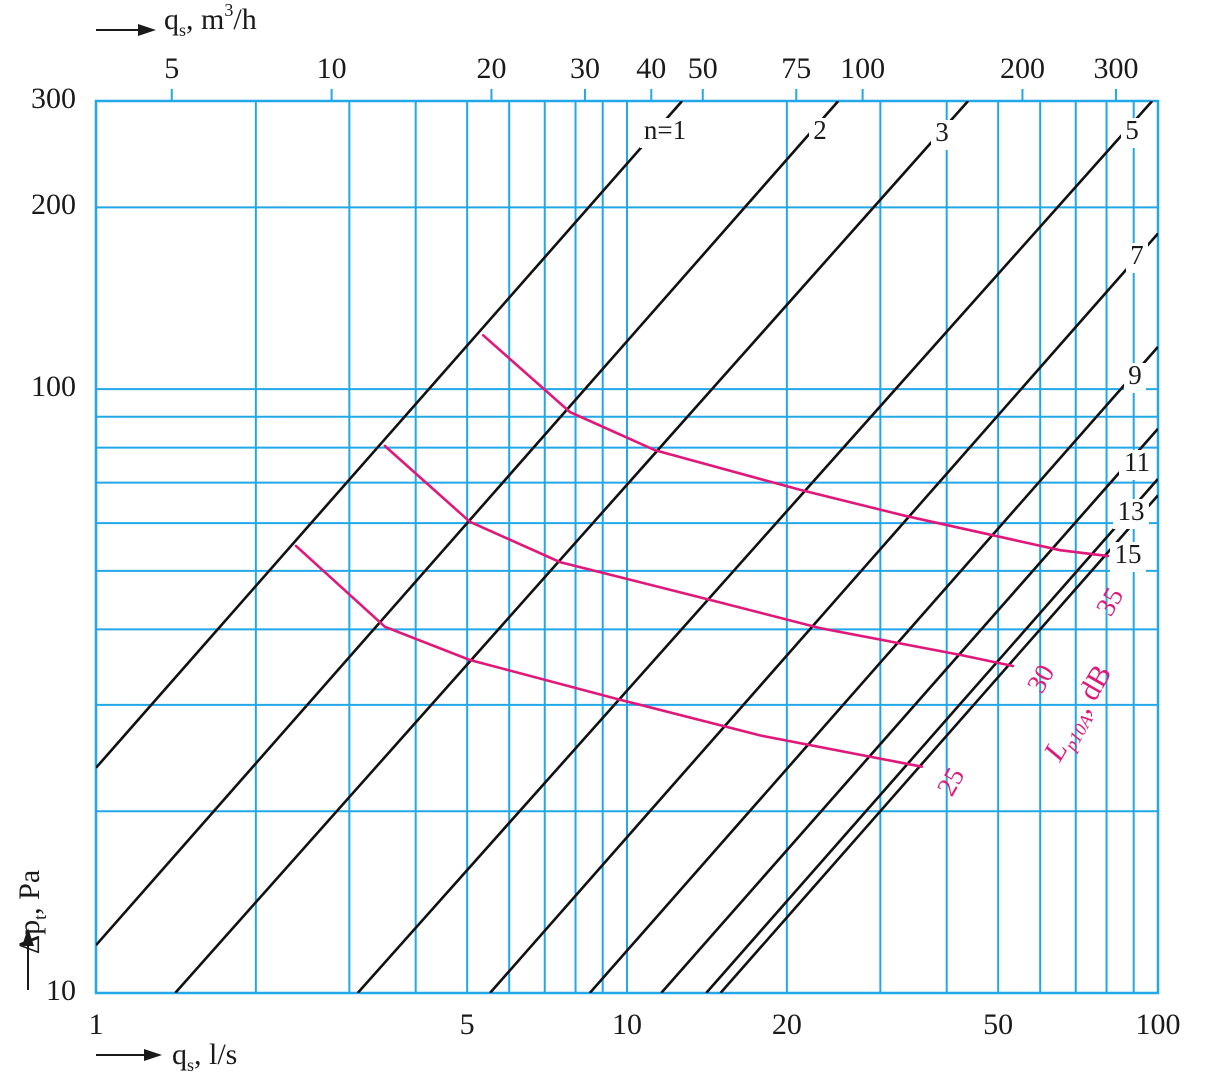  Describe the element at coordinates (61, 990) in the screenshot. I see `y-tick-label: 10` at that location.